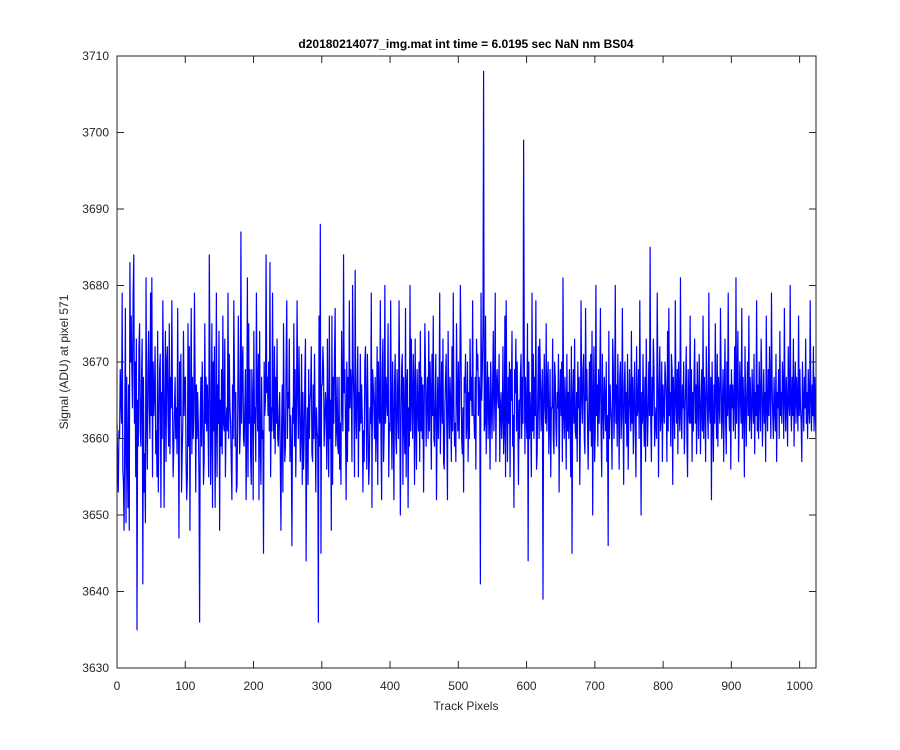  Describe the element at coordinates (95, 362) in the screenshot. I see `y-tick-label: 3670` at that location.